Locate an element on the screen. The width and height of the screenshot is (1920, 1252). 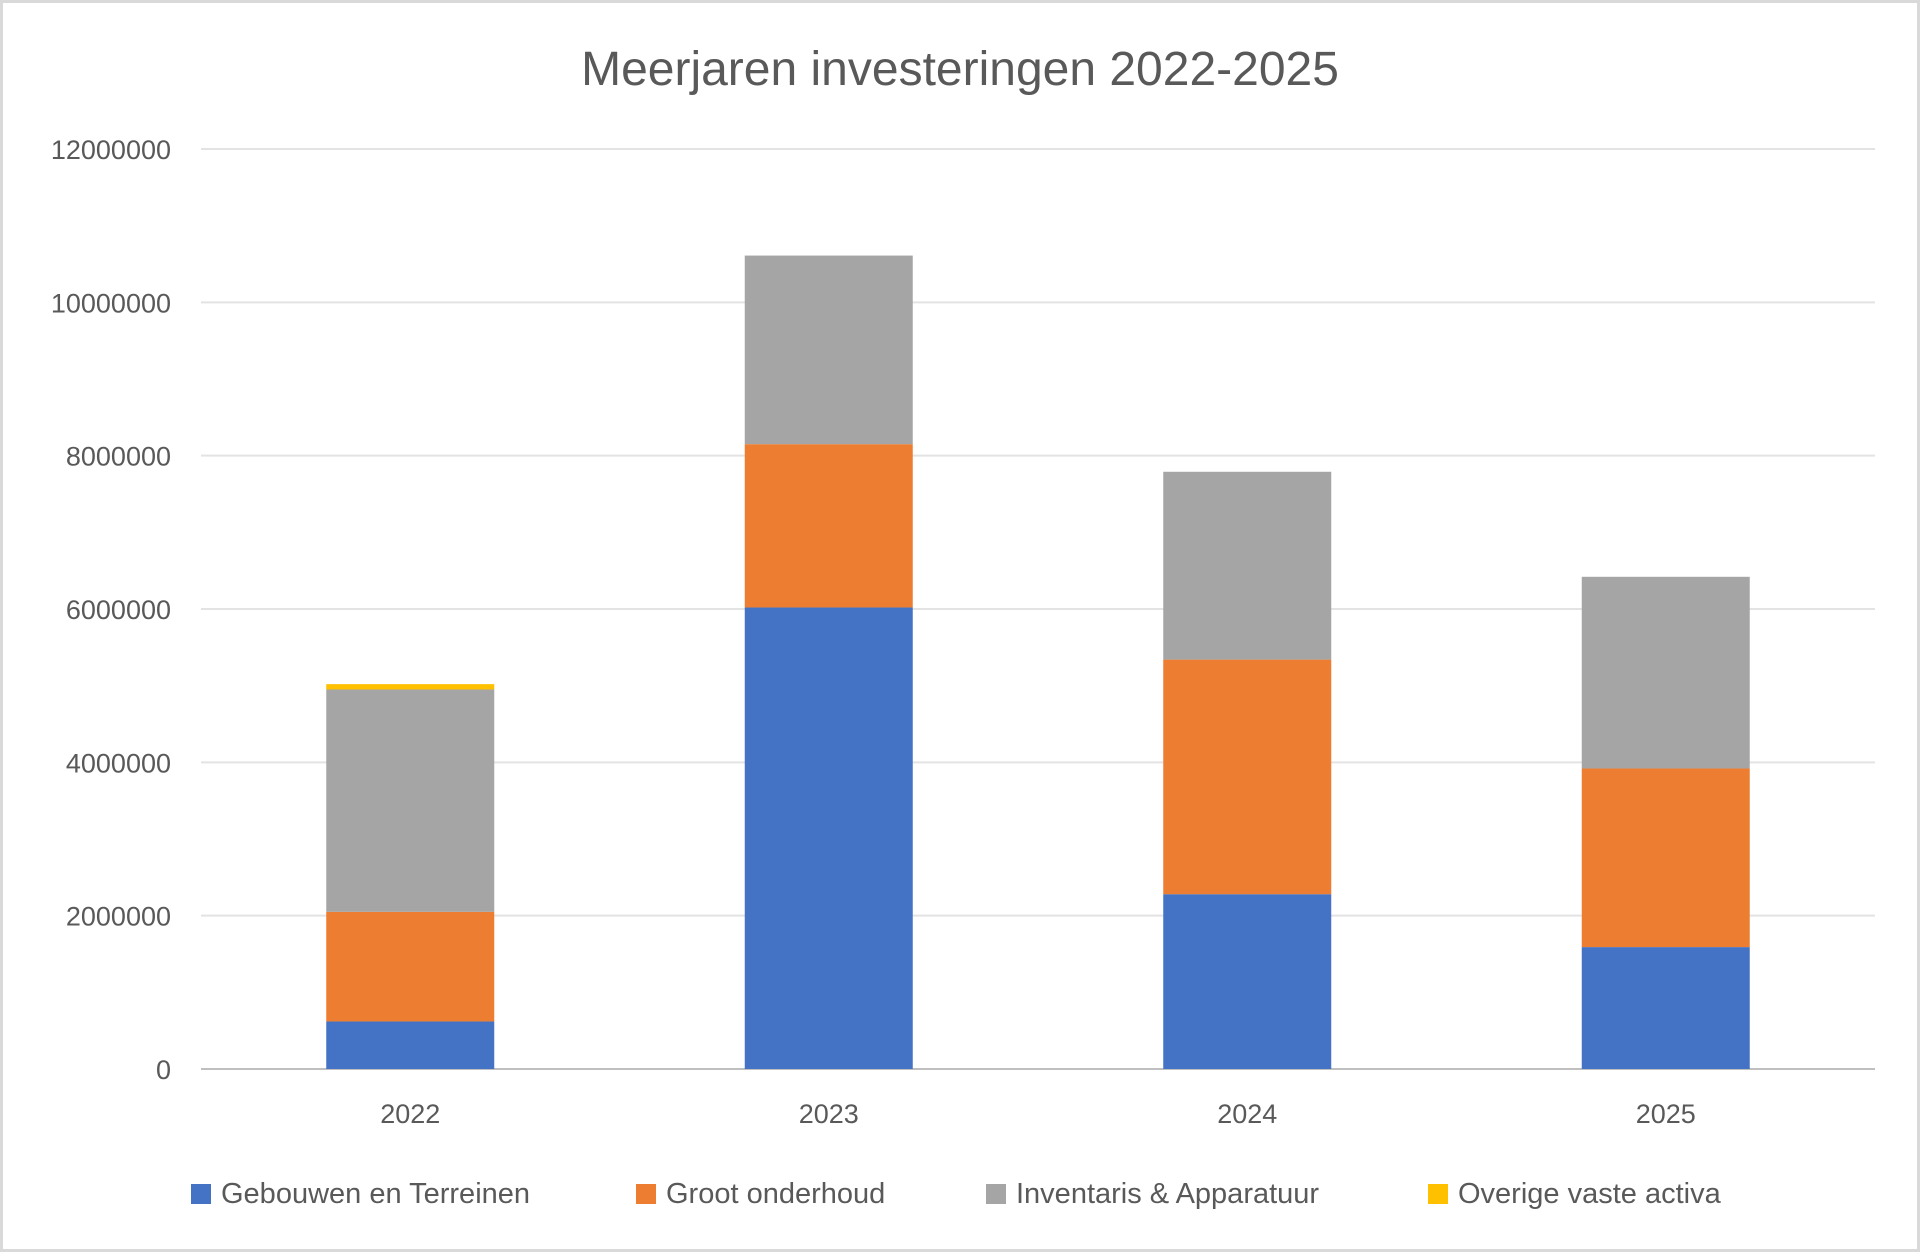
bar-2024-groot-onderhoud is located at coordinates (1247, 777).